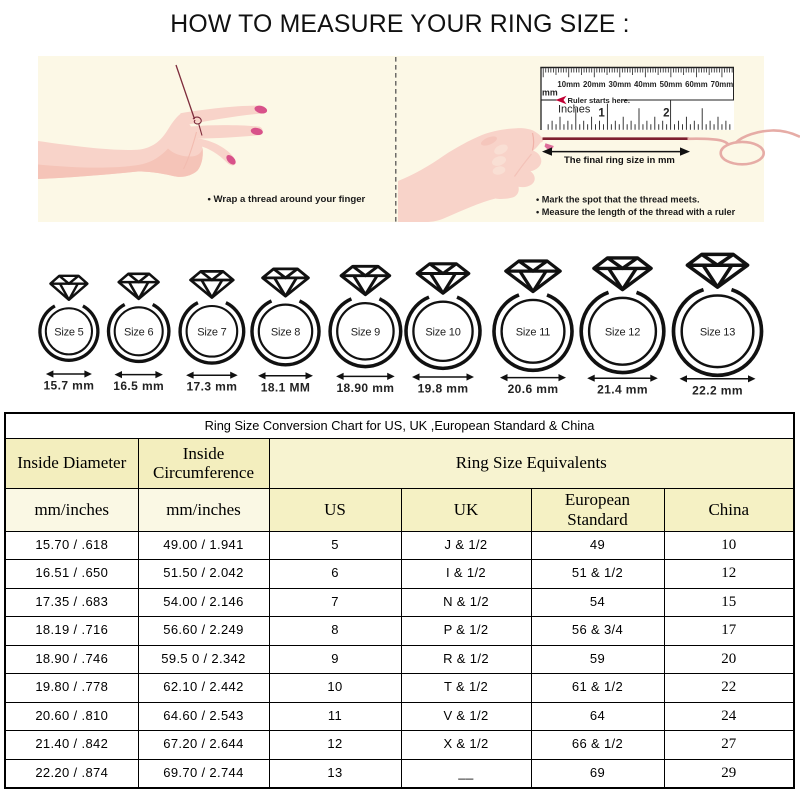  What do you see at coordinates (68, 386) in the screenshot?
I see `svg-text: 15.7 mm` at bounding box center [68, 386].